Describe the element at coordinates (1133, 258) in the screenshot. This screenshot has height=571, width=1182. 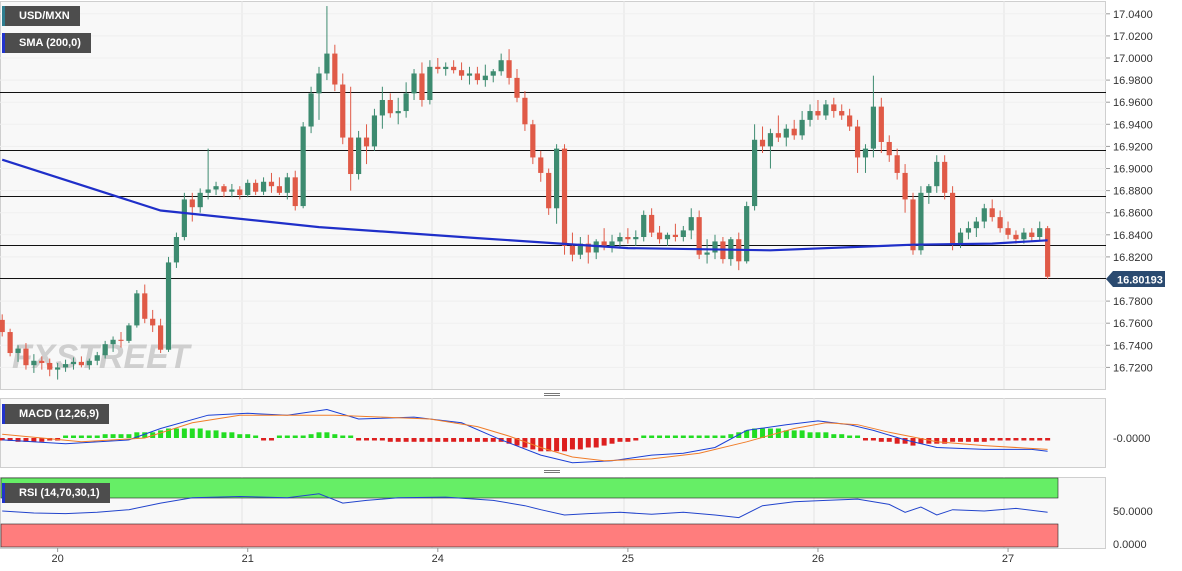
I see `price-axis-label: 16.8200` at that location.